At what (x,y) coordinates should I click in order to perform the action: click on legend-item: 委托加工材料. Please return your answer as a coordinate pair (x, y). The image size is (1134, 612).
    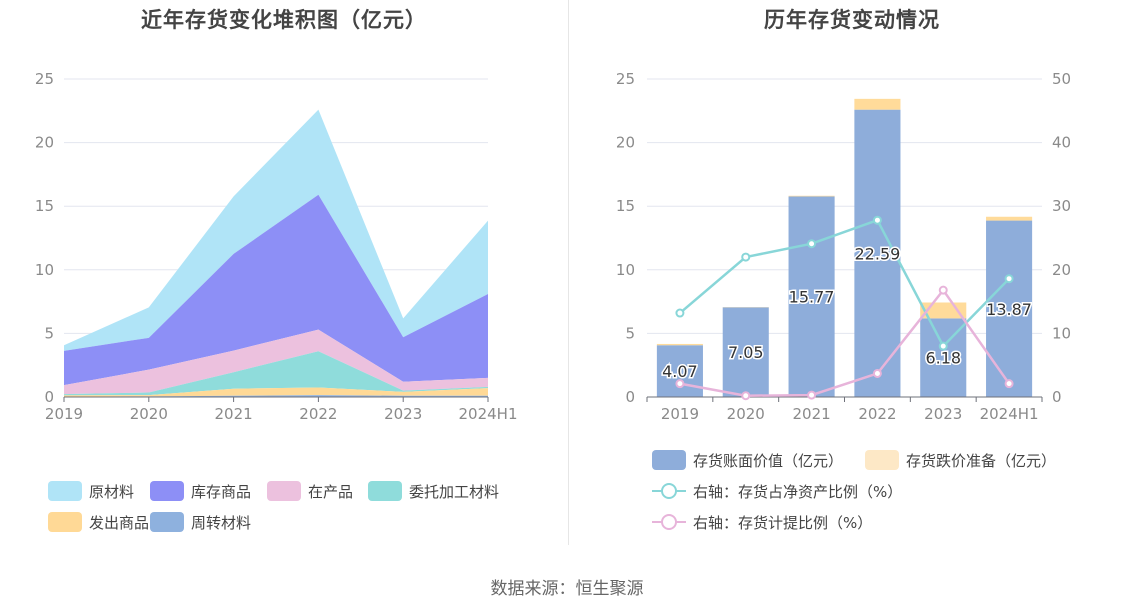
    Looking at the image, I should click on (433, 491).